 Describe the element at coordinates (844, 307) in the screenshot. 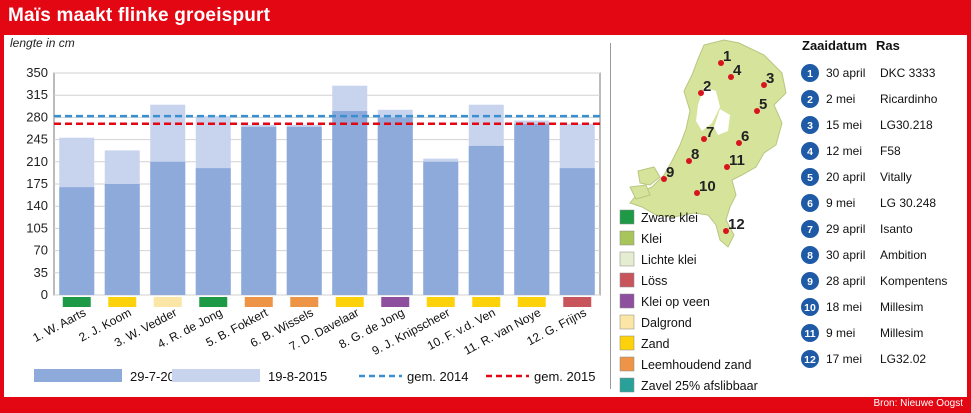

I see `row-date: 18 mei` at that location.